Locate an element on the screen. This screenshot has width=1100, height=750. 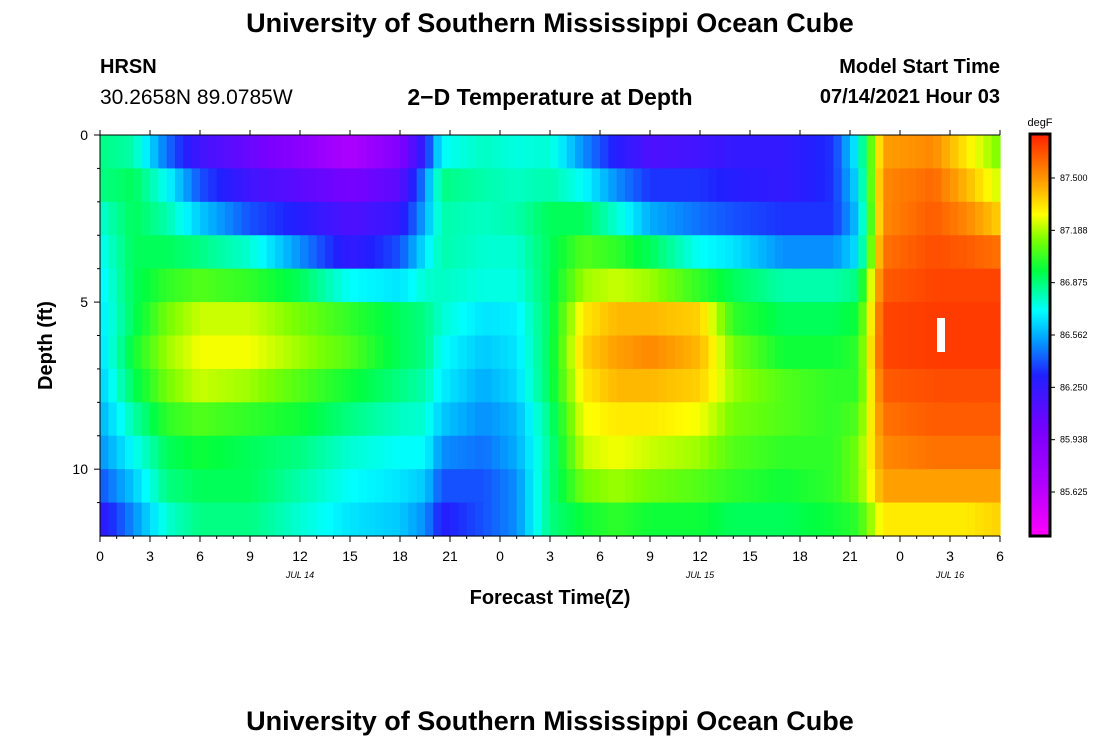
y-tick-label: 5 is located at coordinates (84, 302).